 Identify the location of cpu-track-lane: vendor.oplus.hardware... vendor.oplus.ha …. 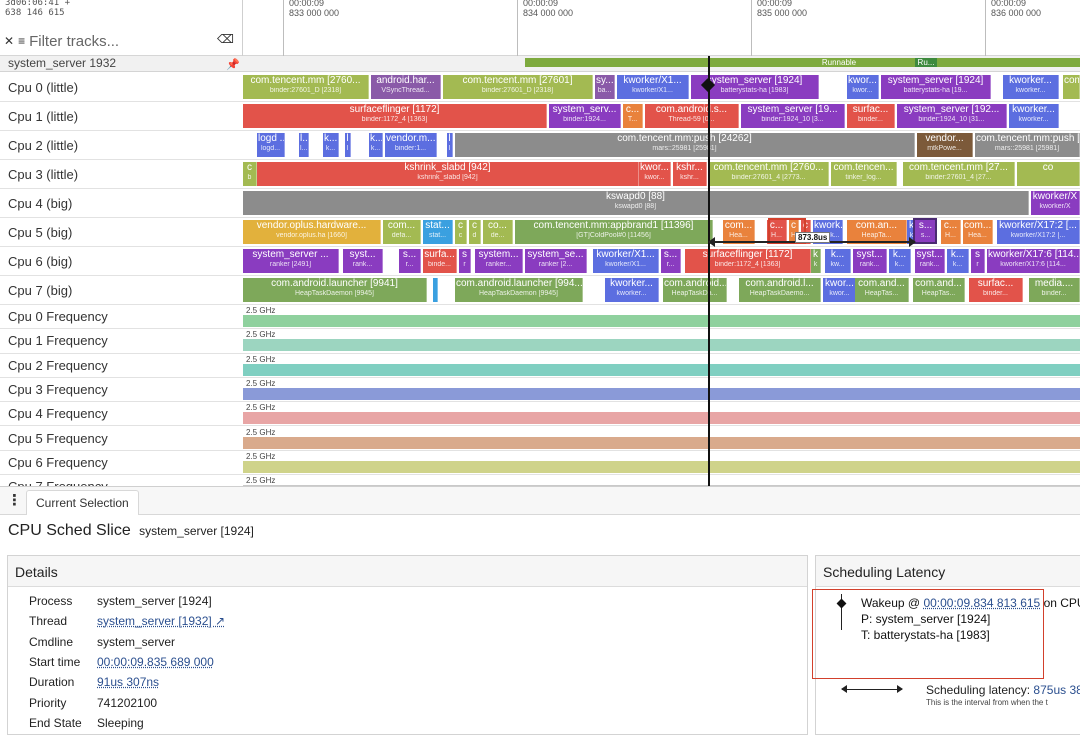
(661, 232).